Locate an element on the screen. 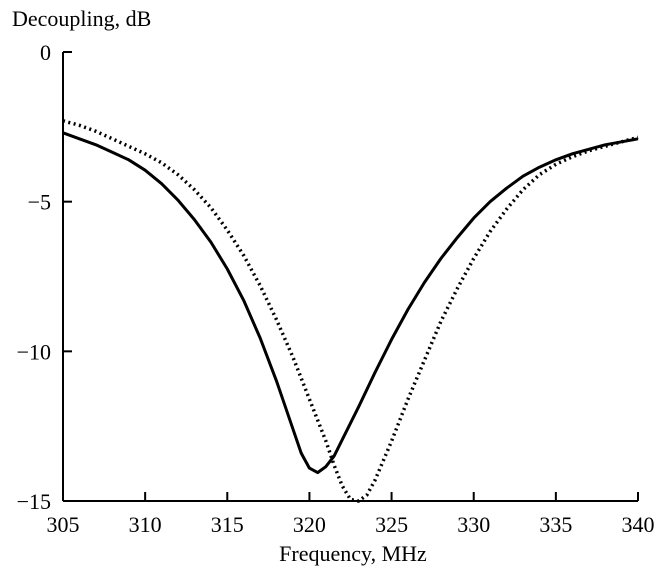 This screenshot has height=571, width=667. x-tick-label: 340 is located at coordinates (638, 524).